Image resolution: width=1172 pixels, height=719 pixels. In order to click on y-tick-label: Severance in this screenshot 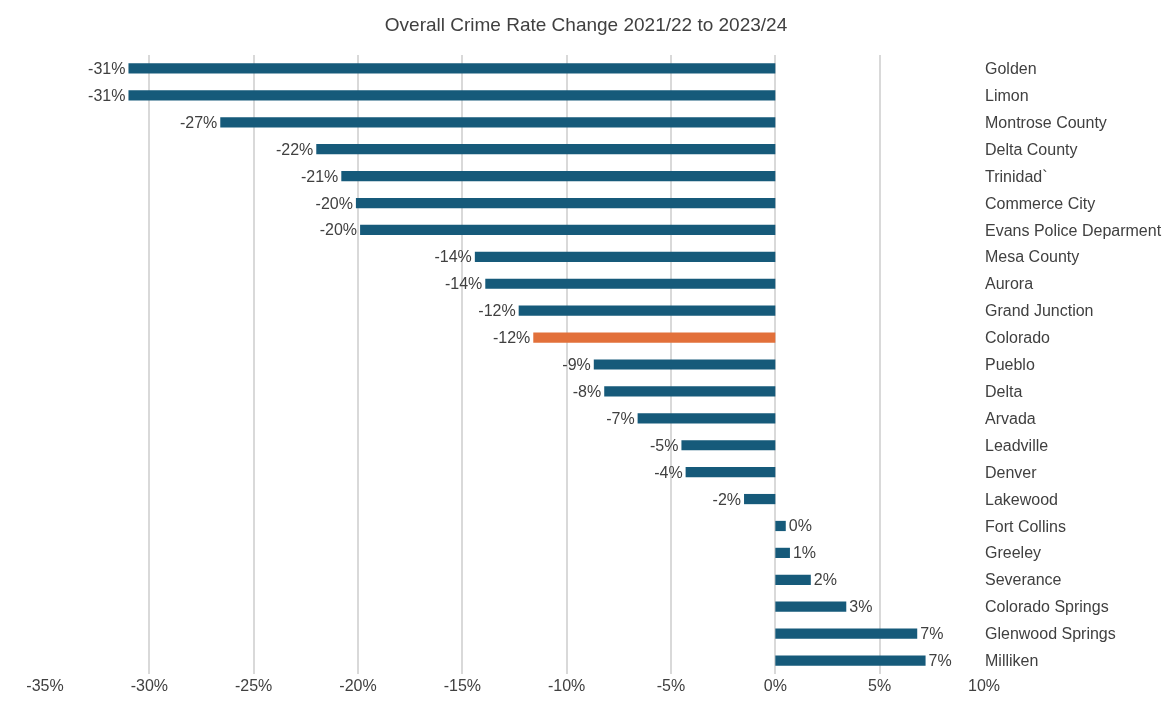, I will do `click(1023, 580)`.